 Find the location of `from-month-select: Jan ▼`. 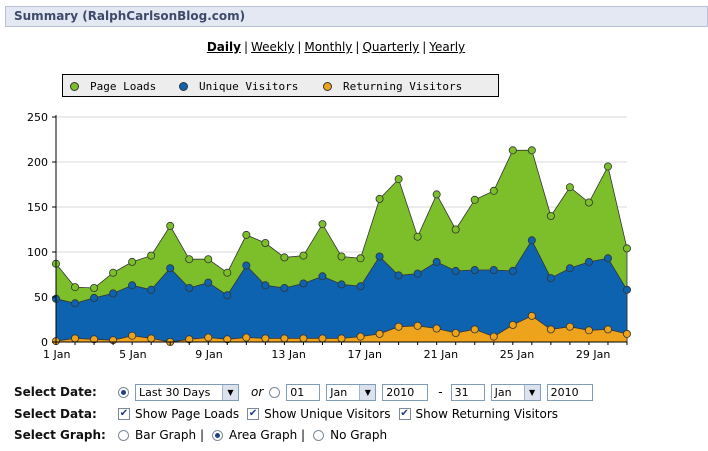

from-month-select: Jan ▼ is located at coordinates (351, 392).